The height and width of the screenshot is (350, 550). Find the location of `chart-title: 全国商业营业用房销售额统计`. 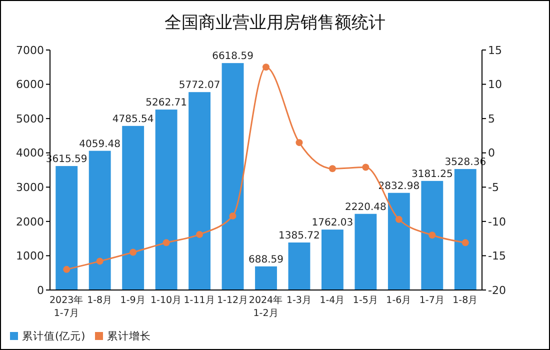

chart-title: 全国商业营业用房销售额统计 is located at coordinates (275, 23).